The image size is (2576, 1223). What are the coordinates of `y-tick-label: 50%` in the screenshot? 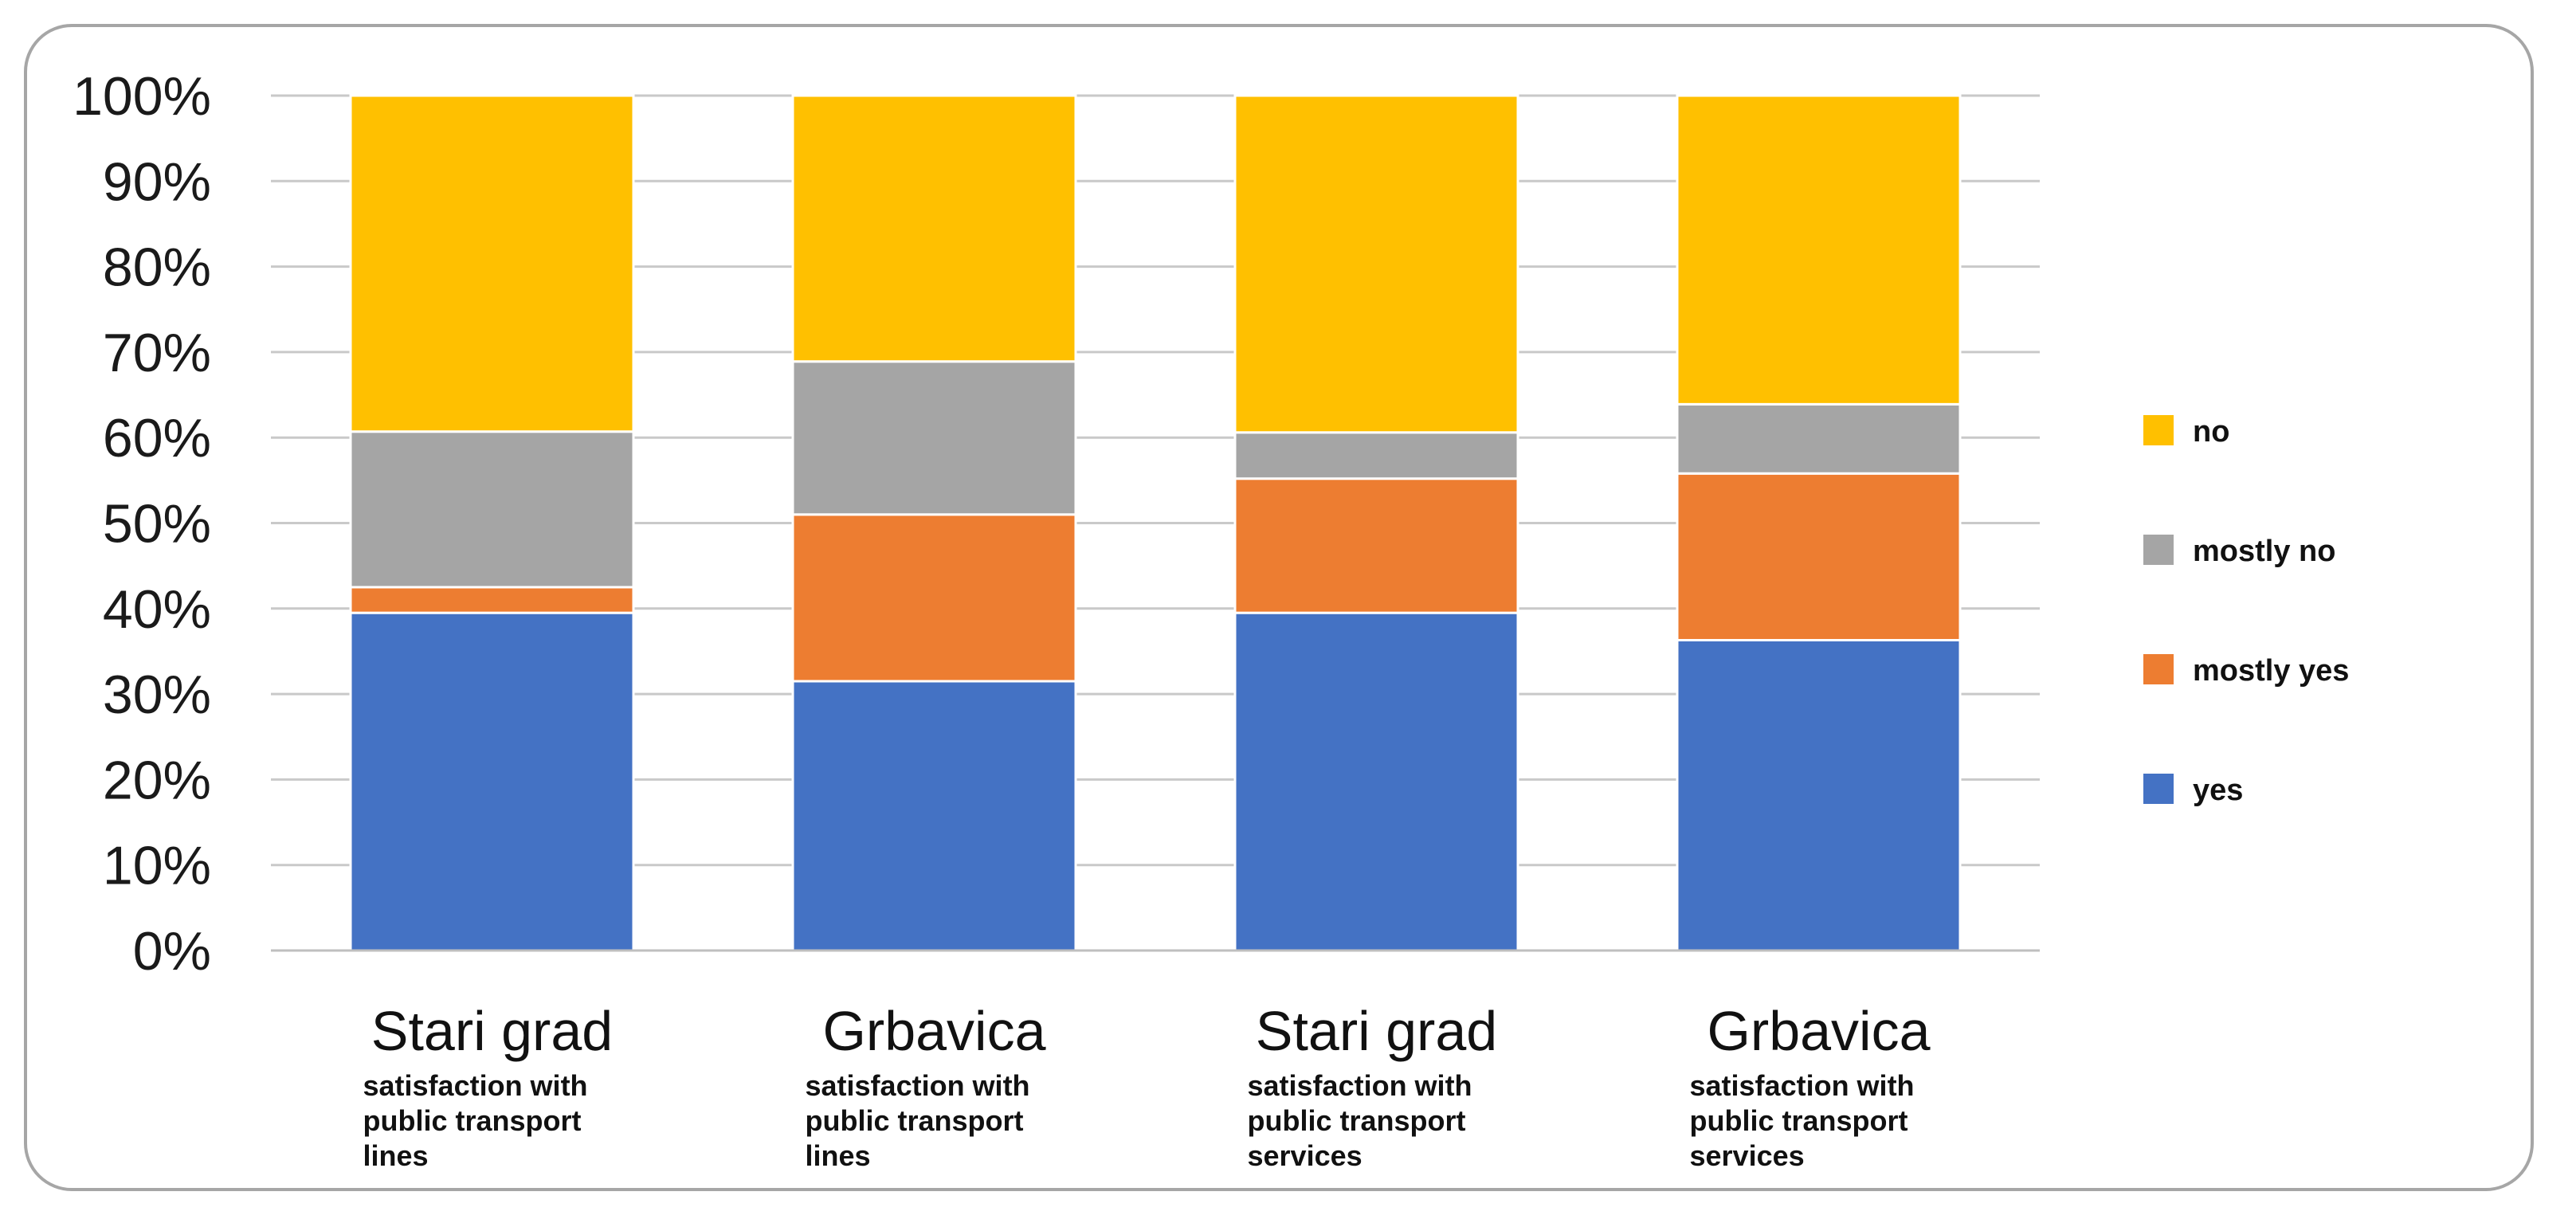 It's located at (157, 524).